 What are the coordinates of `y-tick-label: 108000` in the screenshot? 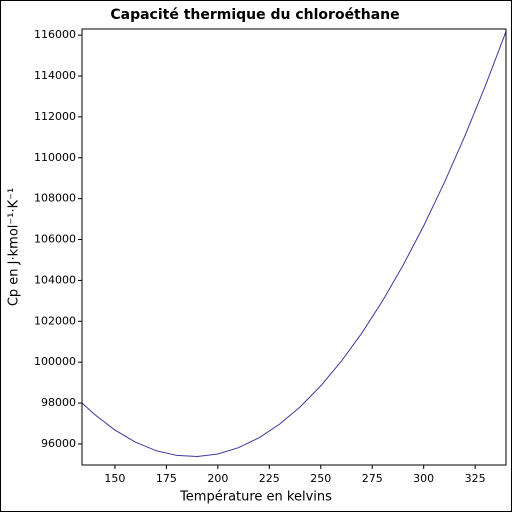 It's located at (55, 198).